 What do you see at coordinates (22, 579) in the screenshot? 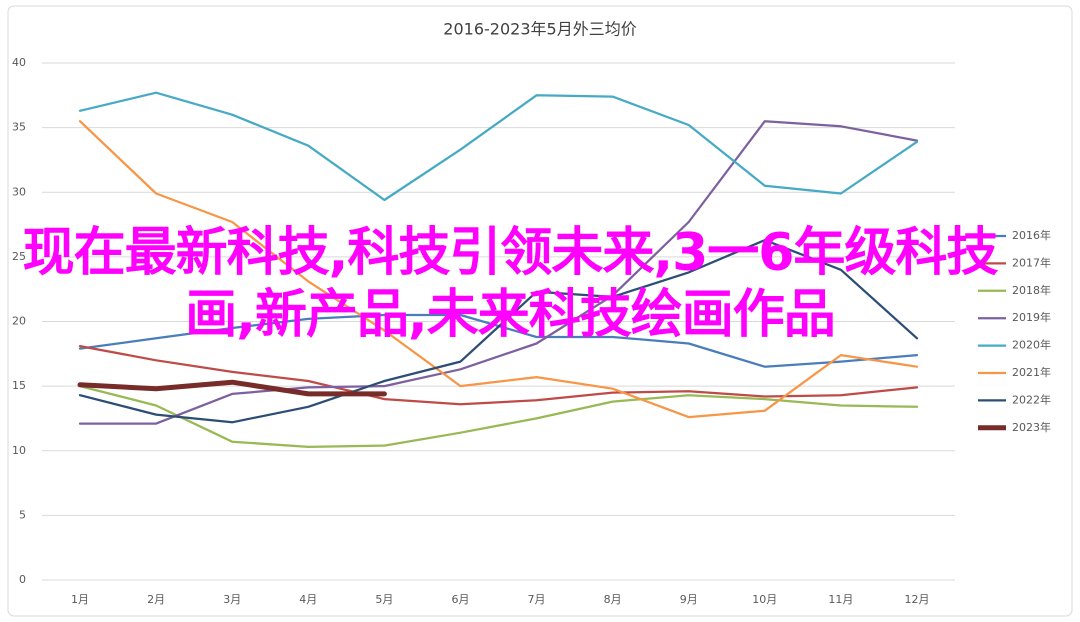
I see `y-tick-label: 0` at bounding box center [22, 579].